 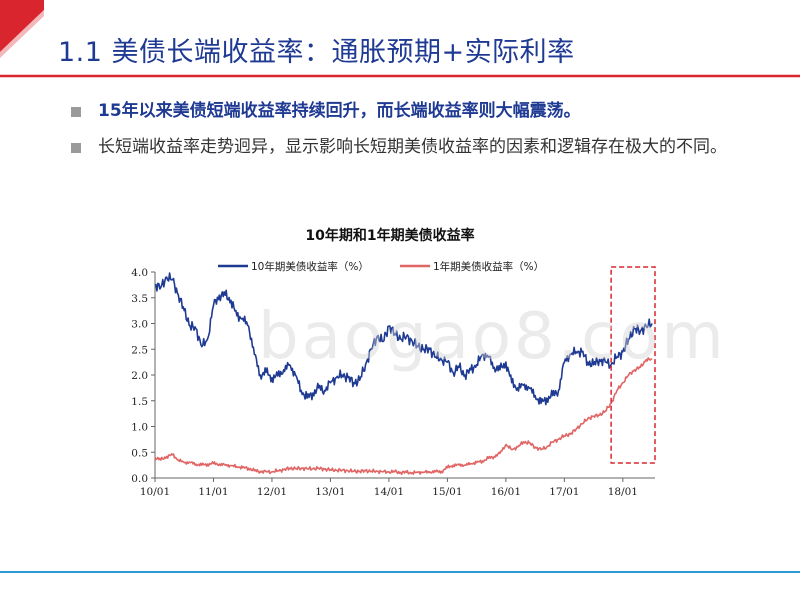 What do you see at coordinates (310, 266) in the screenshot?
I see `legend-label-10y: 10年期美债收益率（%）` at bounding box center [310, 266].